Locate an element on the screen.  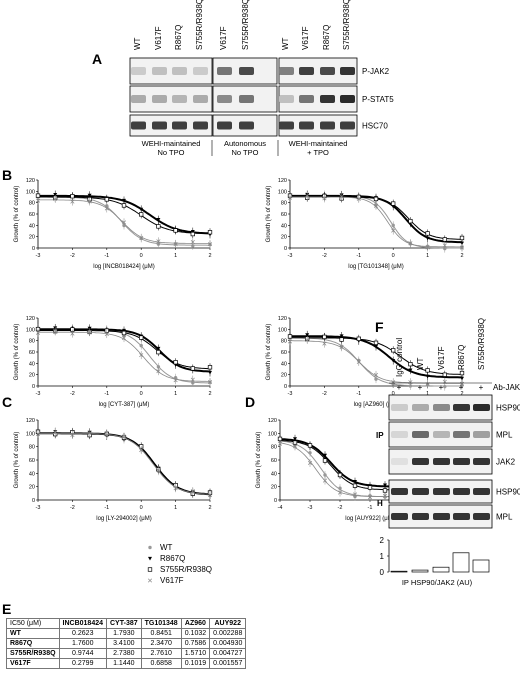
x-axis-label: log [AZ960] (μM) is located at coordinates (376, 405).